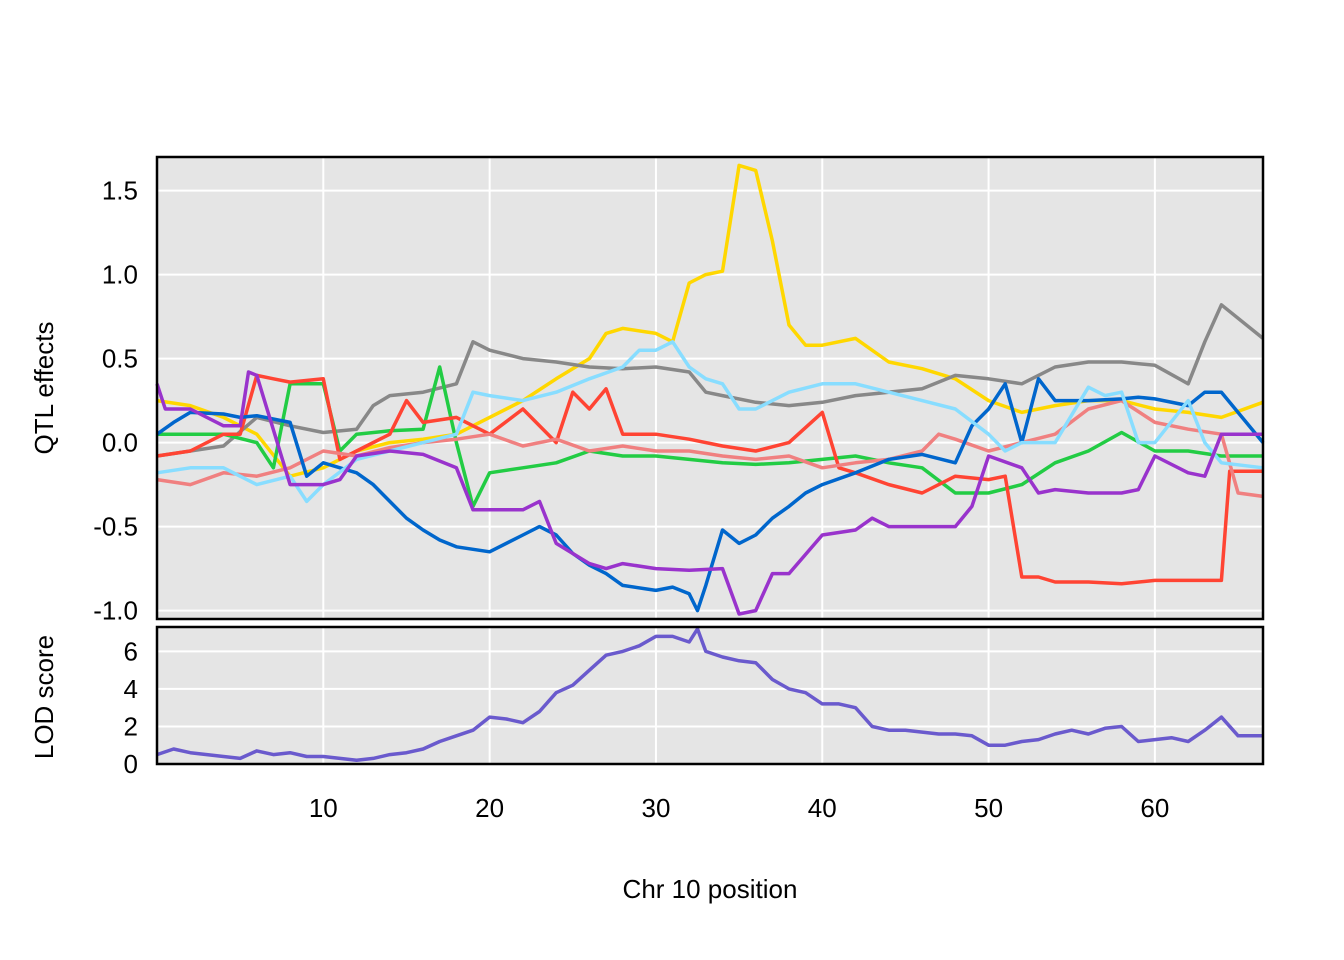 The image size is (1344, 960). Describe the element at coordinates (323, 808) in the screenshot. I see `x-tick-label: 10` at that location.